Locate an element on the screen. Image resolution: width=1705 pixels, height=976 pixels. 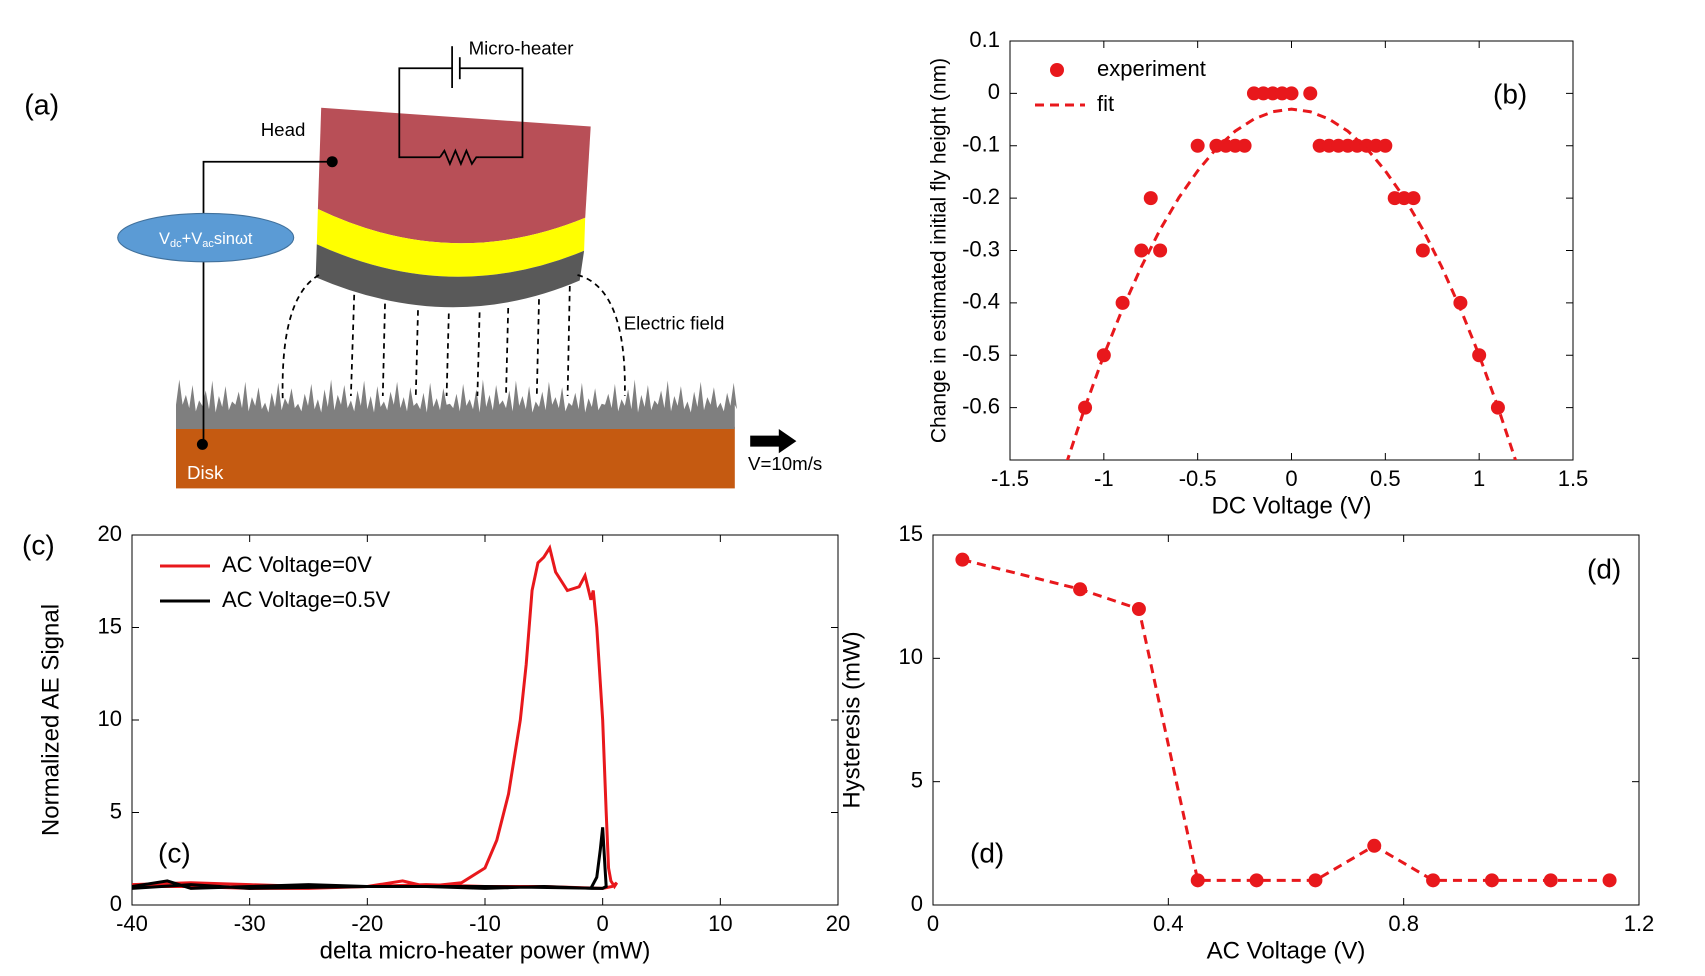
panel-label: (a) is located at coordinates (41, 105).